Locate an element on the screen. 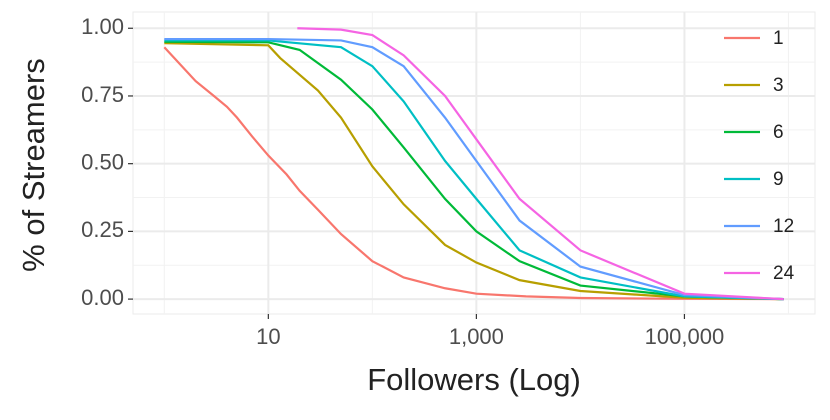 The height and width of the screenshot is (420, 830). y-tick-label: 0.50 is located at coordinates (102, 161).